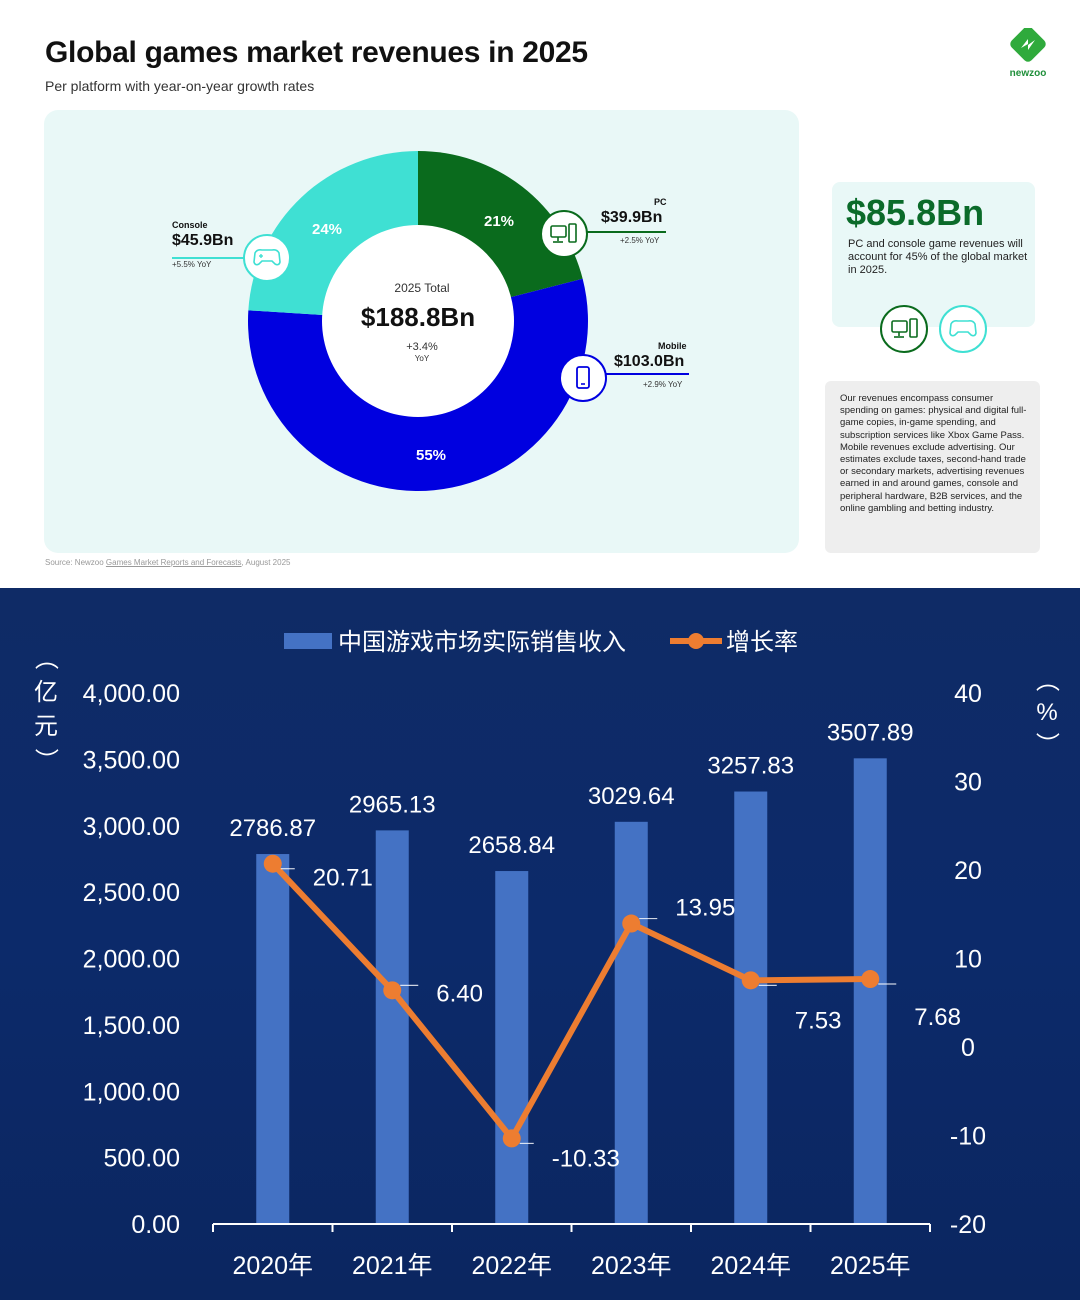 The image size is (1080, 1300). What do you see at coordinates (392, 804) in the screenshot?
I see `bar-value-label: 2965.13` at bounding box center [392, 804].